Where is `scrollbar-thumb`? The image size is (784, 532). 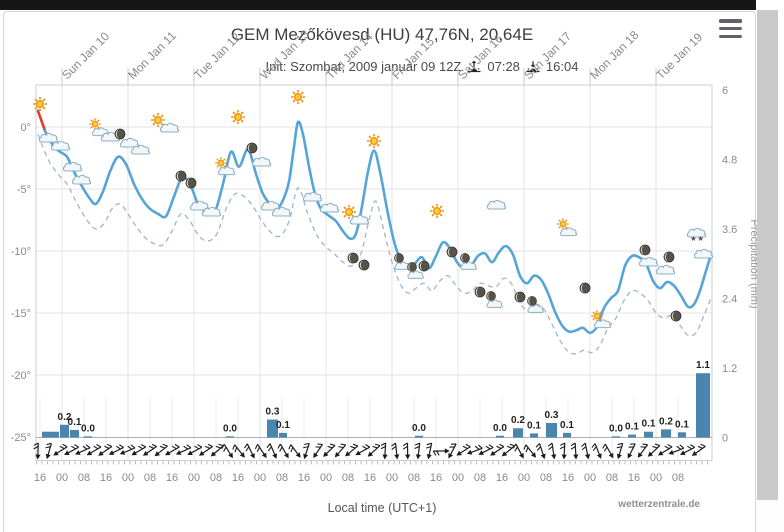 scrollbar-thumb is located at coordinates (767, 255).